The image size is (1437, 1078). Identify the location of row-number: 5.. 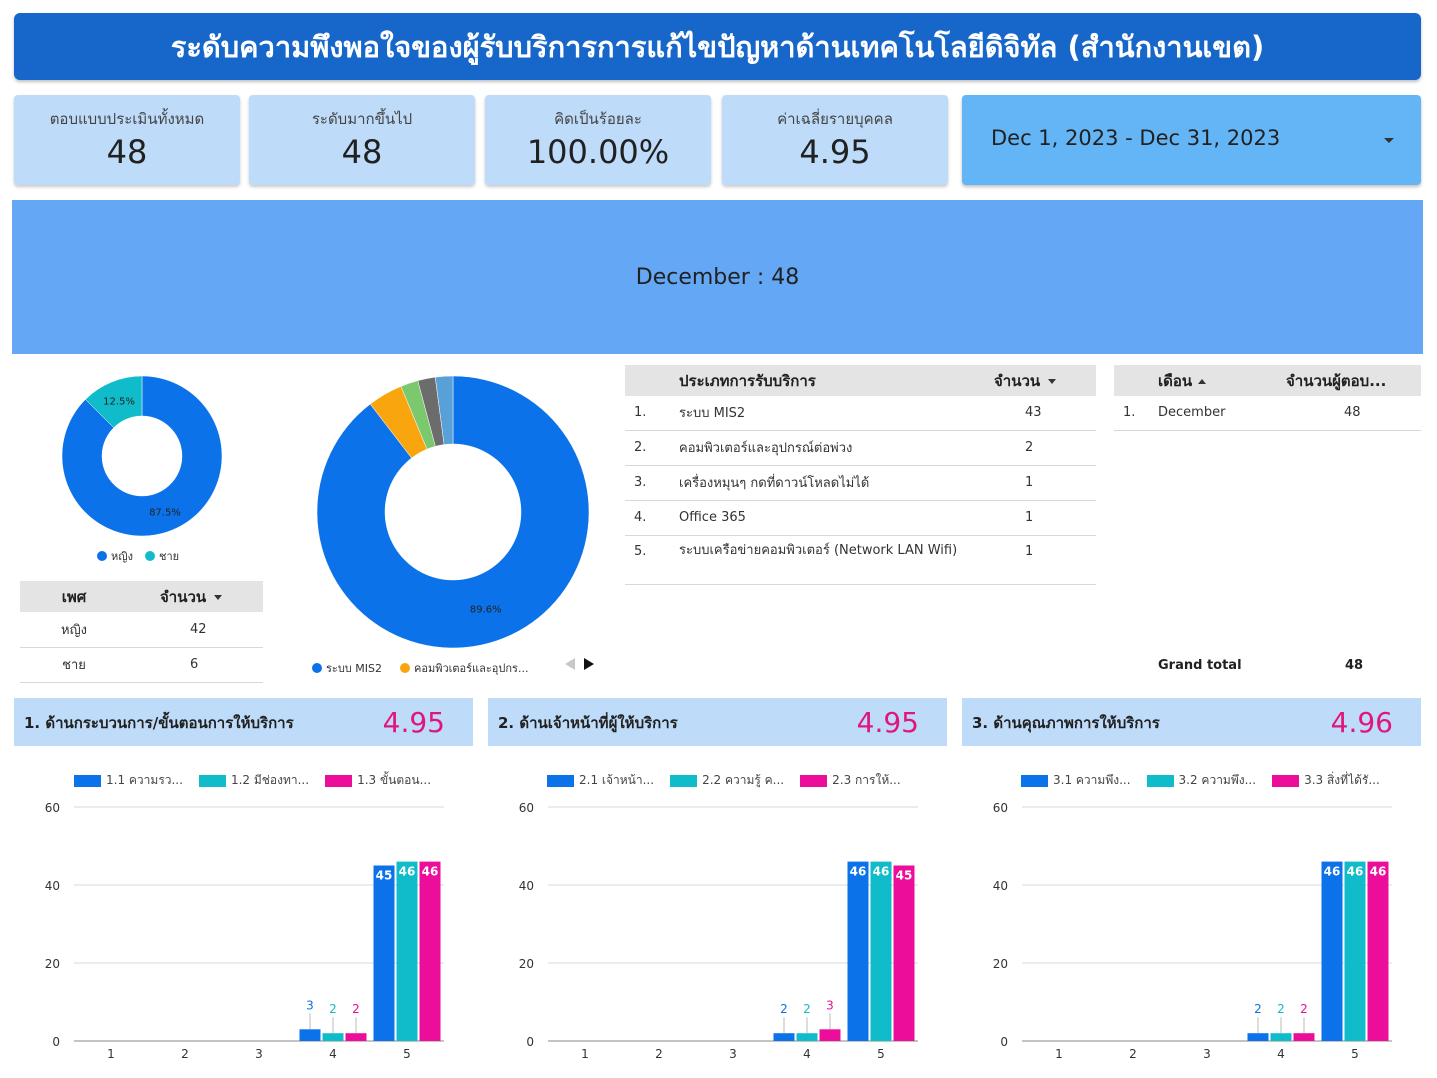
(647, 560).